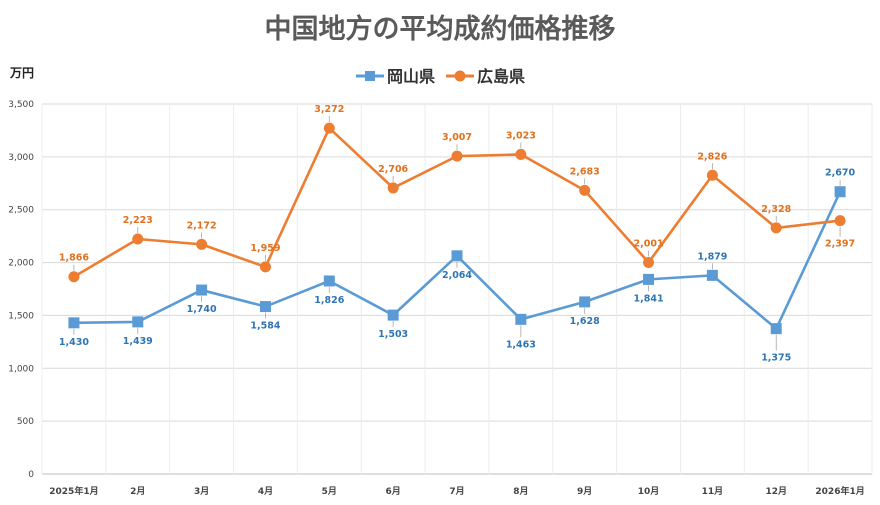 The image size is (880, 505). I want to click on x-tick-label: 9月, so click(584, 491).